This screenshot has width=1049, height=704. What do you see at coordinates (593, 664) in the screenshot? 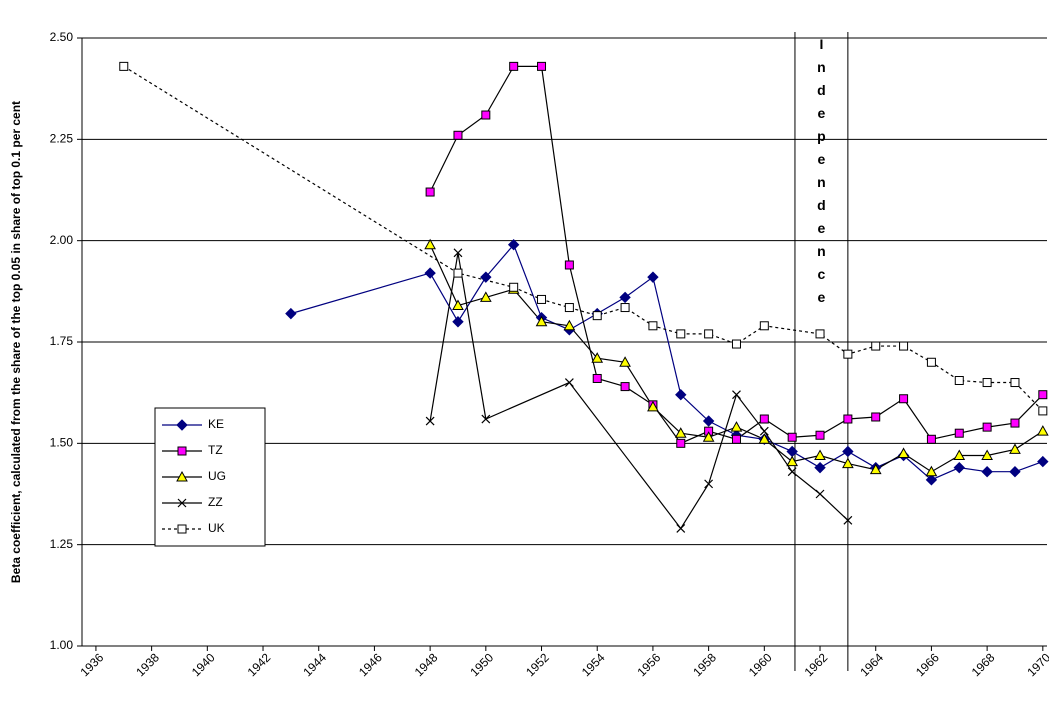
I see `x-tick-label: 1954` at bounding box center [593, 664].